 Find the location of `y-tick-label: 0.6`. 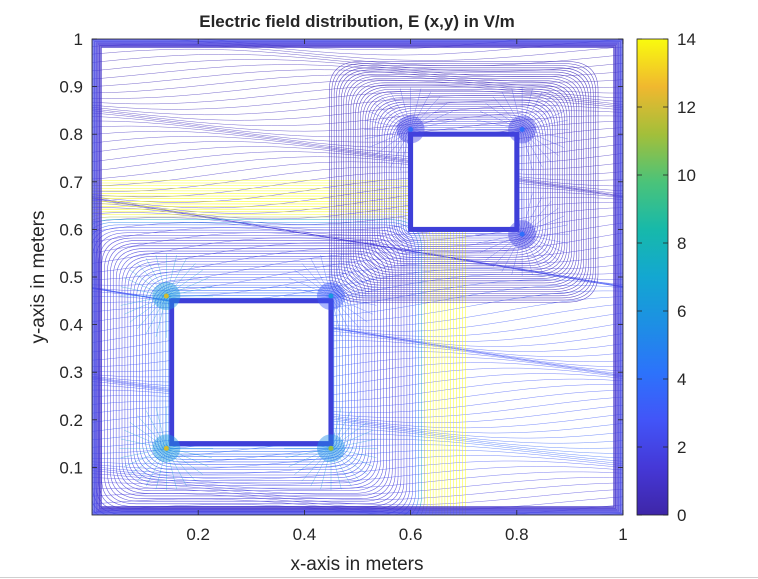

y-tick-label: 0.6 is located at coordinates (71, 229).